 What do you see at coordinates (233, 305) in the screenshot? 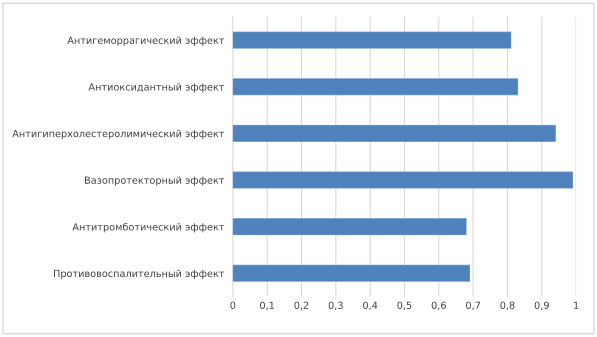
I see `x-tick-label: 0` at bounding box center [233, 305].